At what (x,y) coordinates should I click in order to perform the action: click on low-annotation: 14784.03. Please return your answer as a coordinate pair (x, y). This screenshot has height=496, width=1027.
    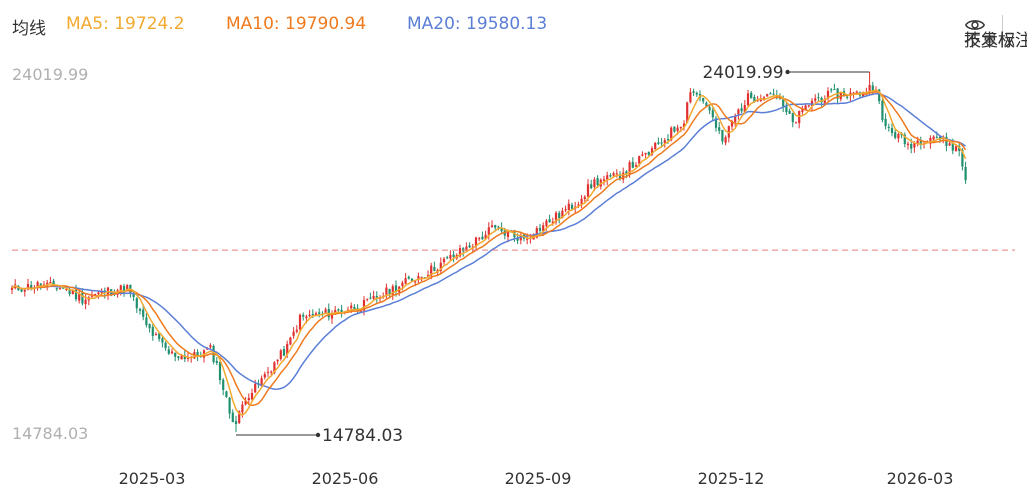
    Looking at the image, I should click on (319, 436).